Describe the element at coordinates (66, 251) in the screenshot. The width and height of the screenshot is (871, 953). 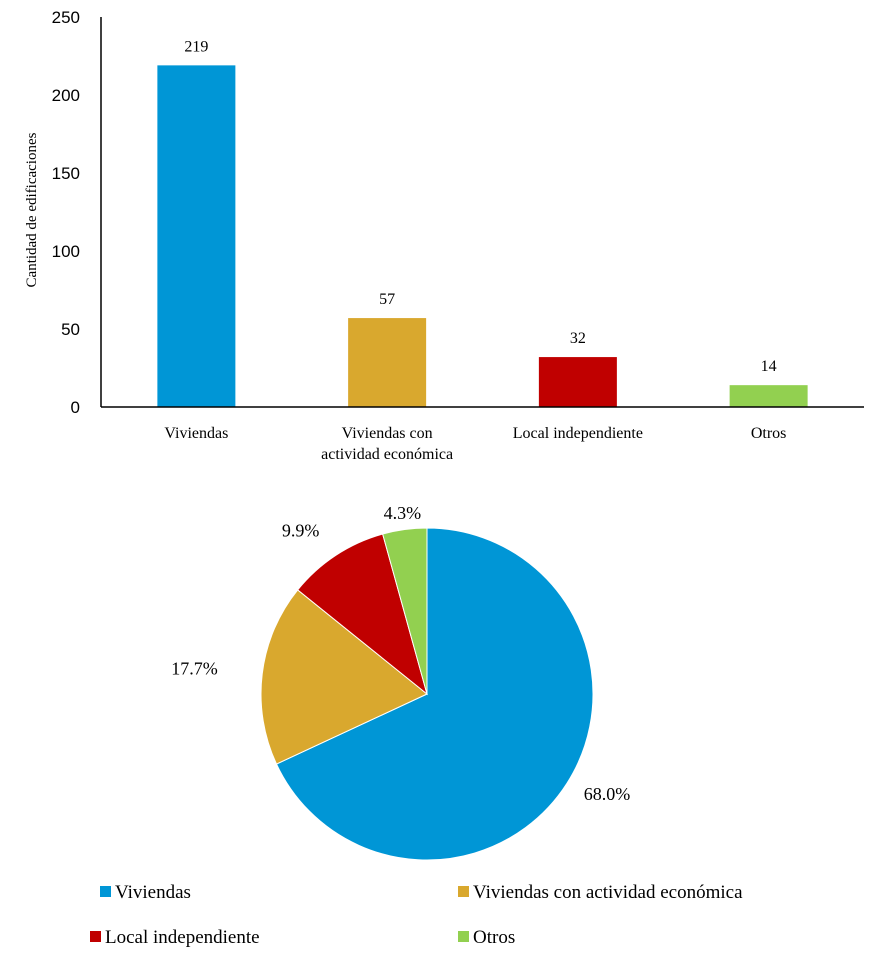
I see `bar-y-tick-label: 100` at that location.